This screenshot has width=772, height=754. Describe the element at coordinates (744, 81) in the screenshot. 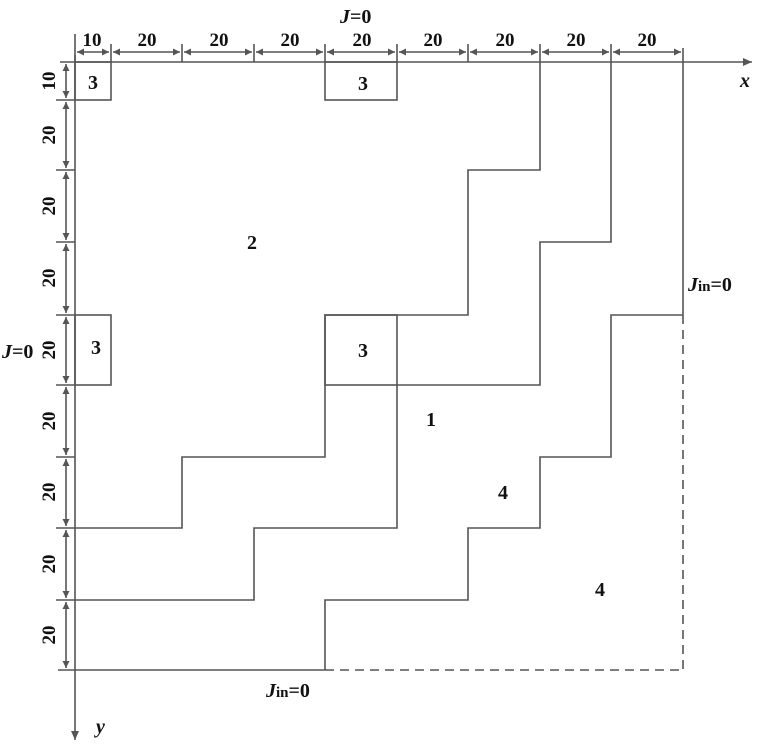

I see `x-axis-label: x` at that location.